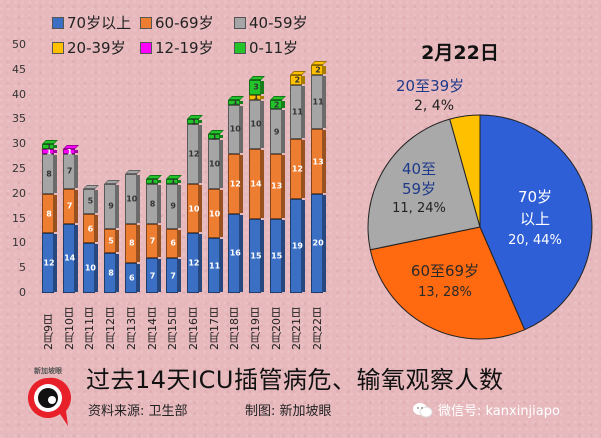  I want to click on bar-2月19日: 15 14 10 1 3, so click(257, 219).